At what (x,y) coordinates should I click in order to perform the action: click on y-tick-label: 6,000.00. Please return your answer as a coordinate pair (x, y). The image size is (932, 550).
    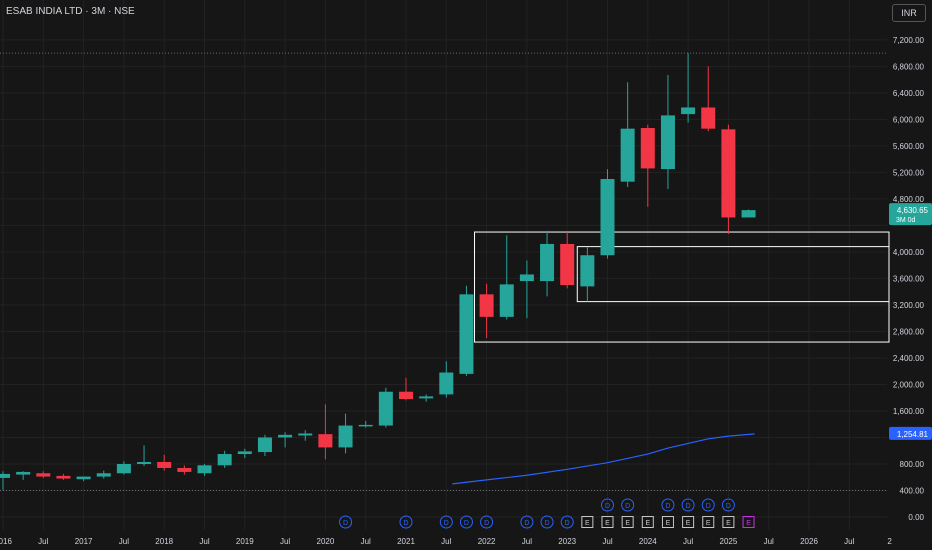
    Looking at the image, I should click on (909, 119).